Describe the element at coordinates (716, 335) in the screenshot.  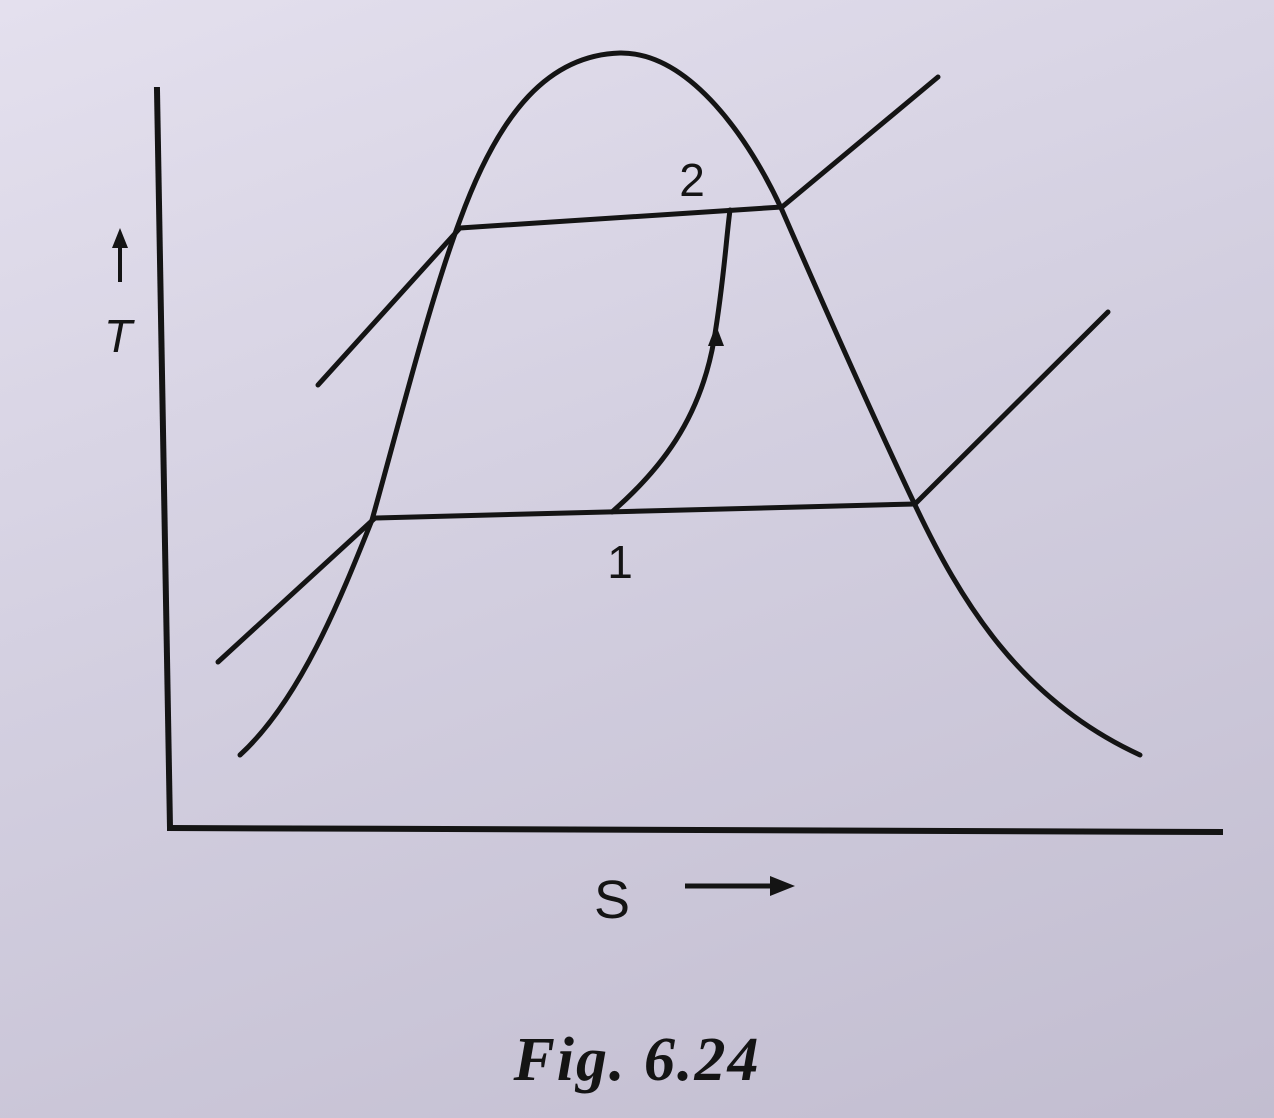
I see `process-direction-arrow` at that location.